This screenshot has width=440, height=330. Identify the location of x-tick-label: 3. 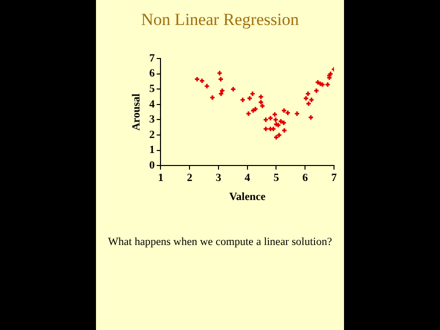
(219, 178).